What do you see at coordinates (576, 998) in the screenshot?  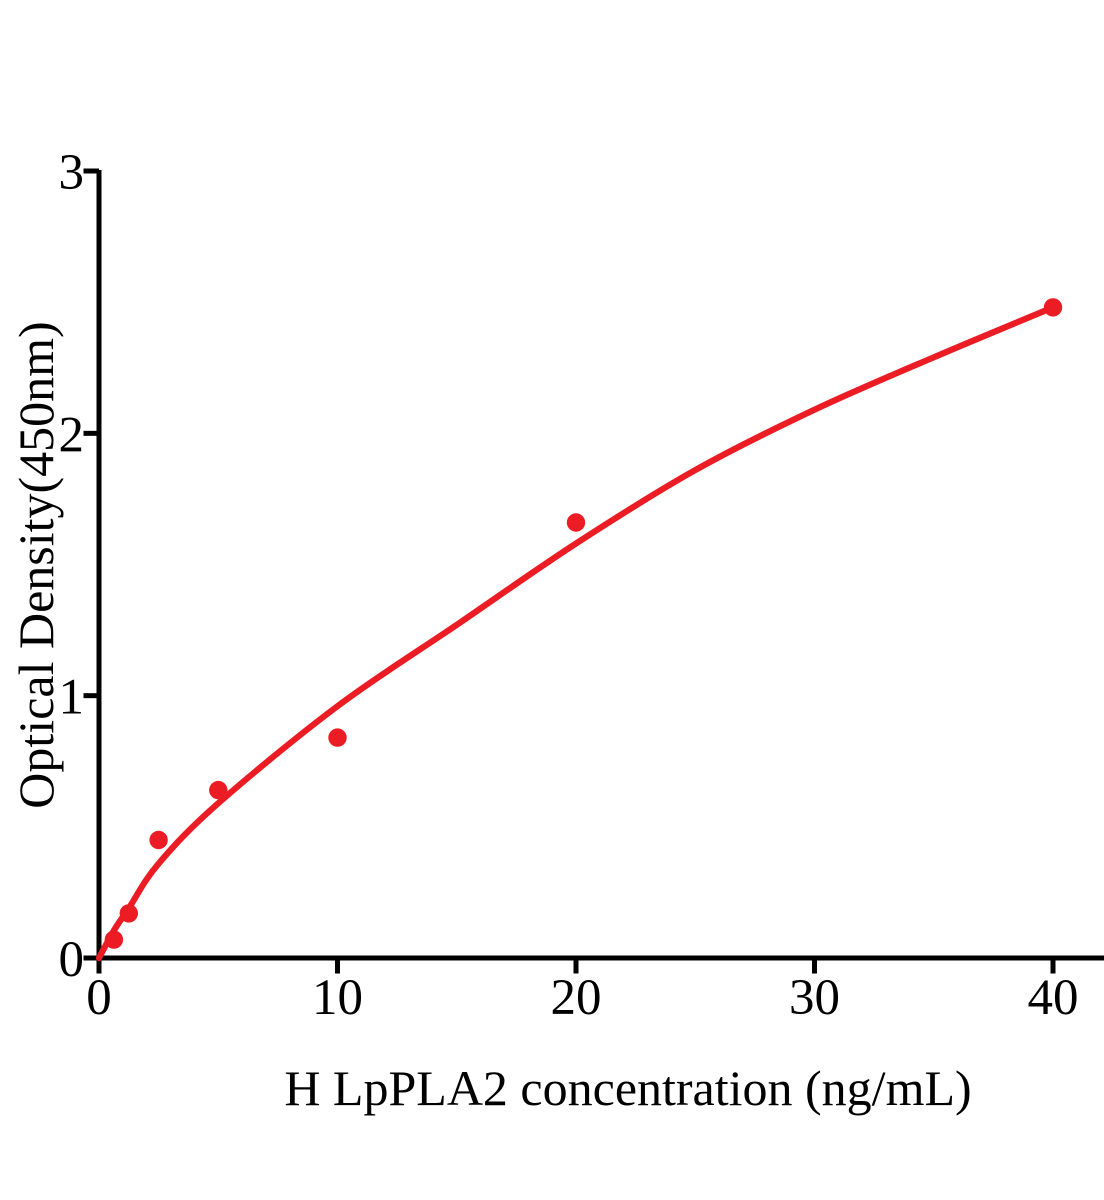 I see `x-tick-label: 20` at bounding box center [576, 998].